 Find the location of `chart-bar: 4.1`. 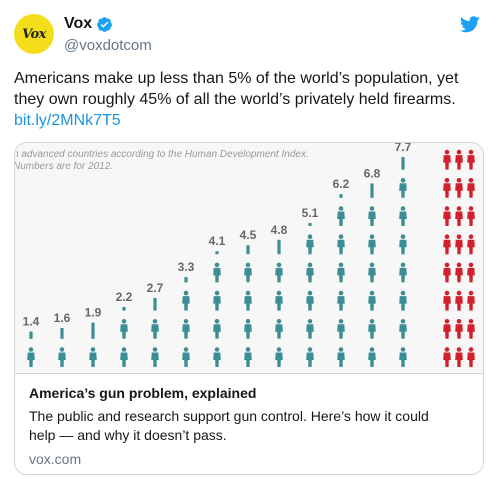

chart-bar: 4.1 is located at coordinates (217, 300).